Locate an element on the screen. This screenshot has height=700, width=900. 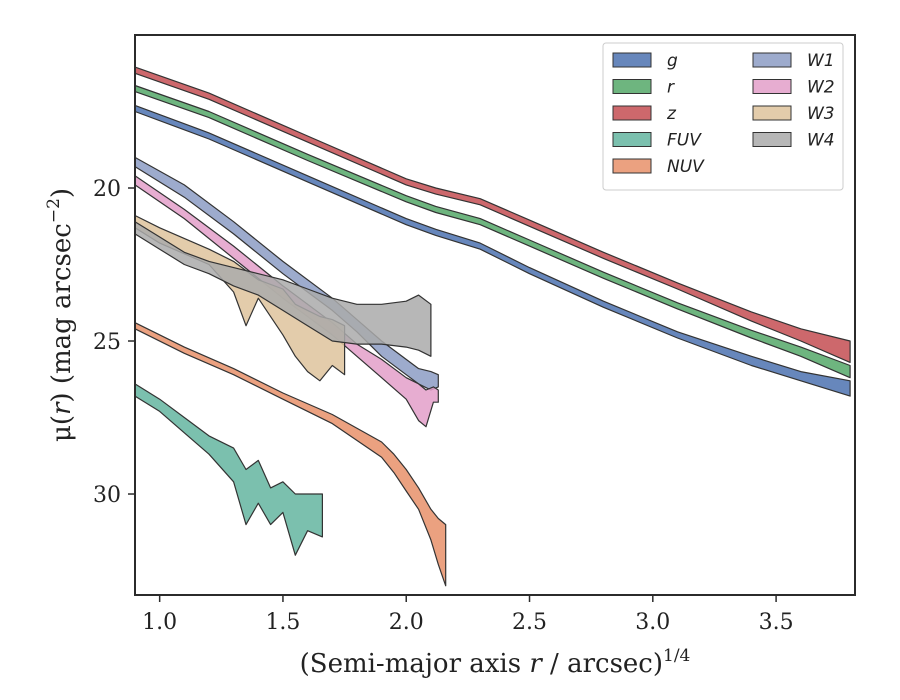
legend-swatch-w2 is located at coordinates (772, 86).